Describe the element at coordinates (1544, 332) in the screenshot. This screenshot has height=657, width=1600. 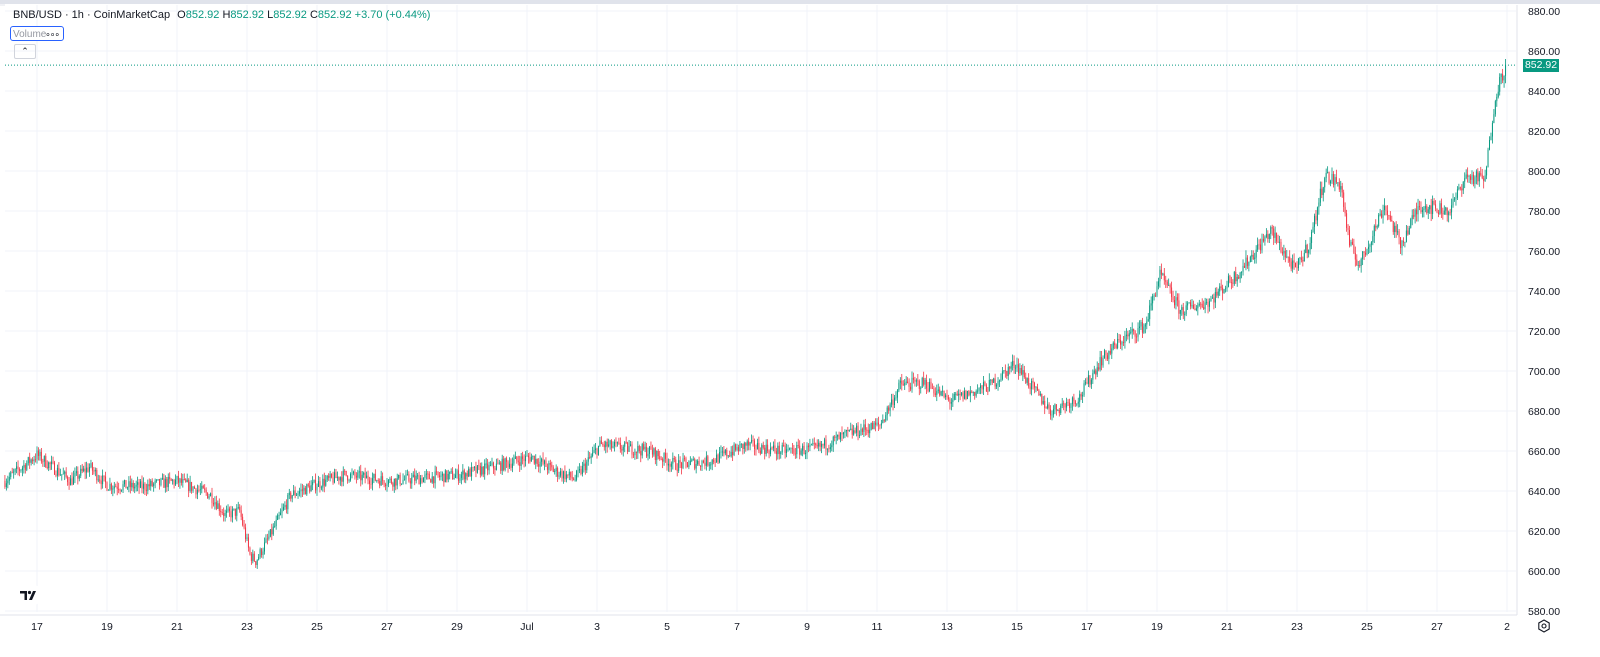
I see `y-tick-label: 720.00` at that location.